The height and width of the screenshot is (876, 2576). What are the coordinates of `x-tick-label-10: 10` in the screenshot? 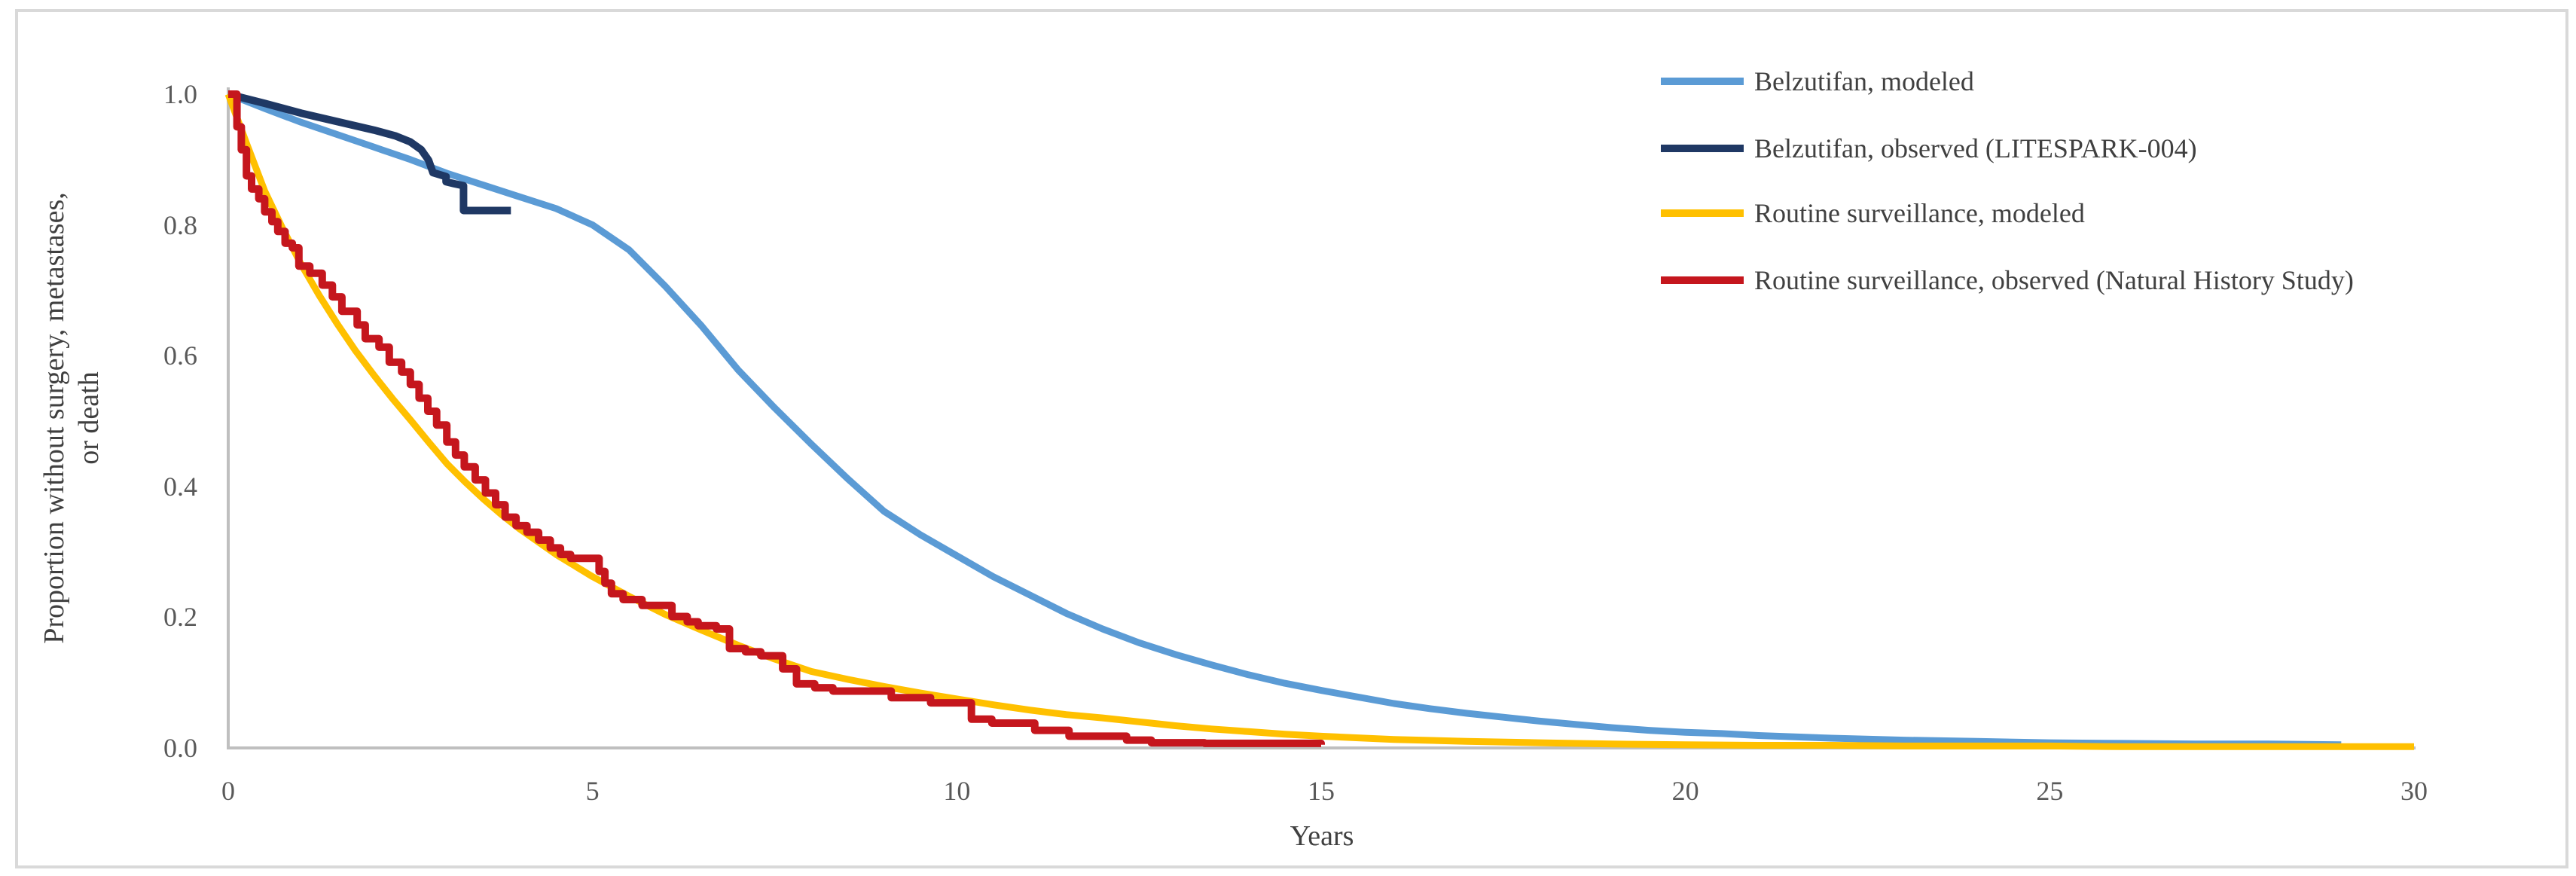 It's located at (957, 791).